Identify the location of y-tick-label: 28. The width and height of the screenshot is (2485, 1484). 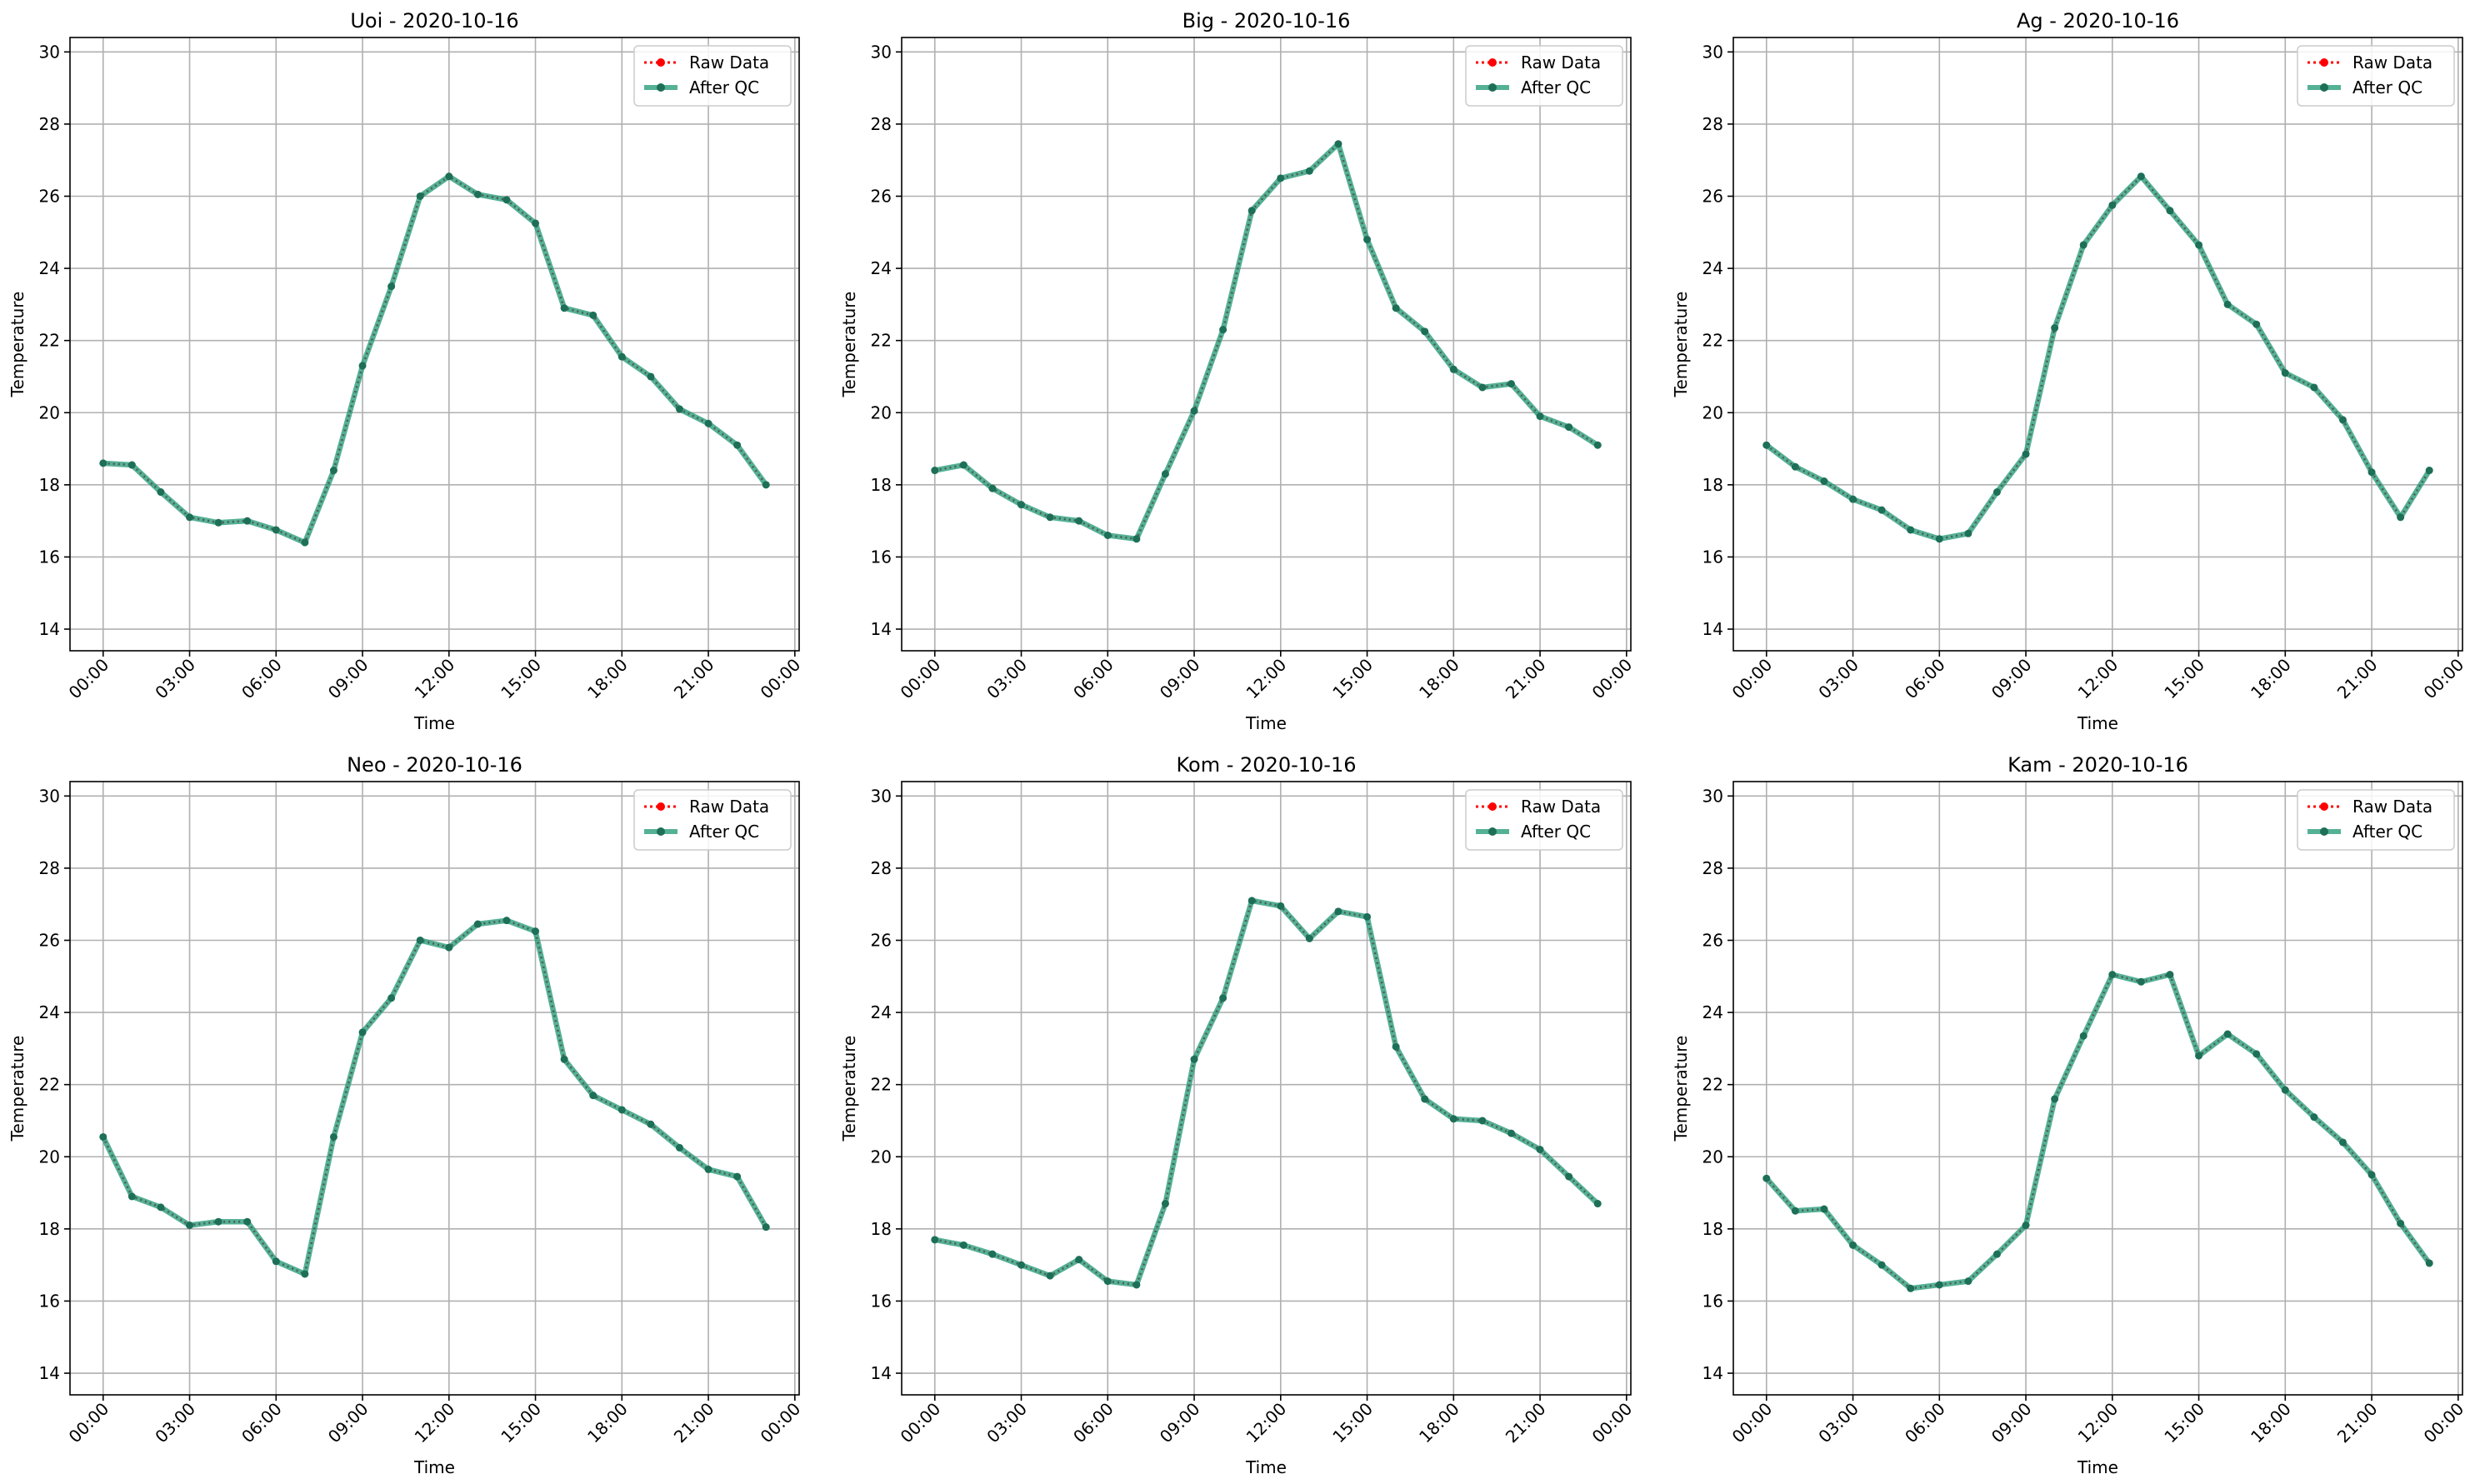
(881, 124).